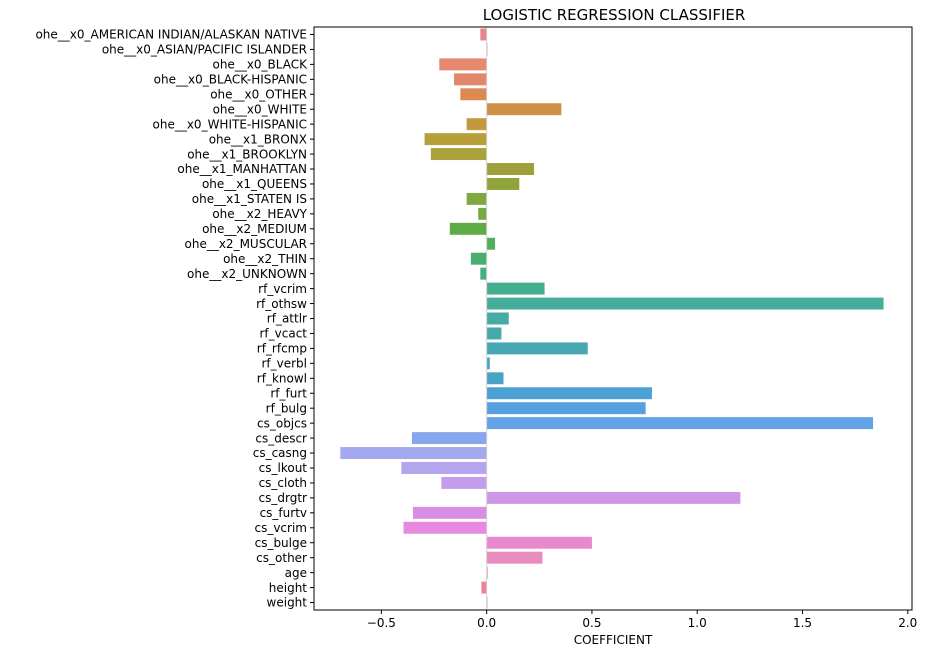 The image size is (928, 657). I want to click on y-tick-label: cs_furtv, so click(283, 513).